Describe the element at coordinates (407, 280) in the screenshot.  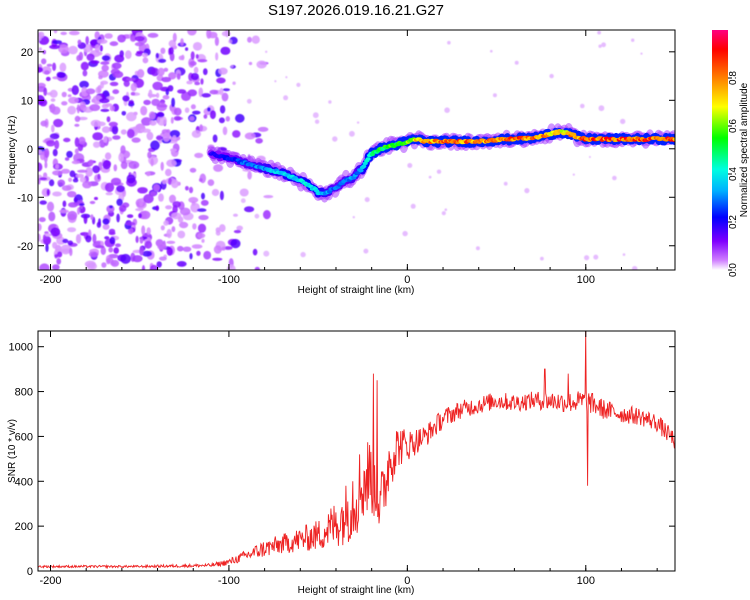
I see `spectrogram-xtick-label: 0` at that location.